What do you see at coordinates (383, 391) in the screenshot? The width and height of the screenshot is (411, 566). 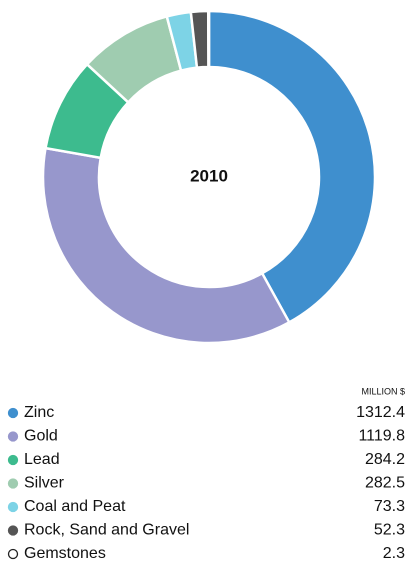 I see `unit-label: MILLION $` at bounding box center [383, 391].